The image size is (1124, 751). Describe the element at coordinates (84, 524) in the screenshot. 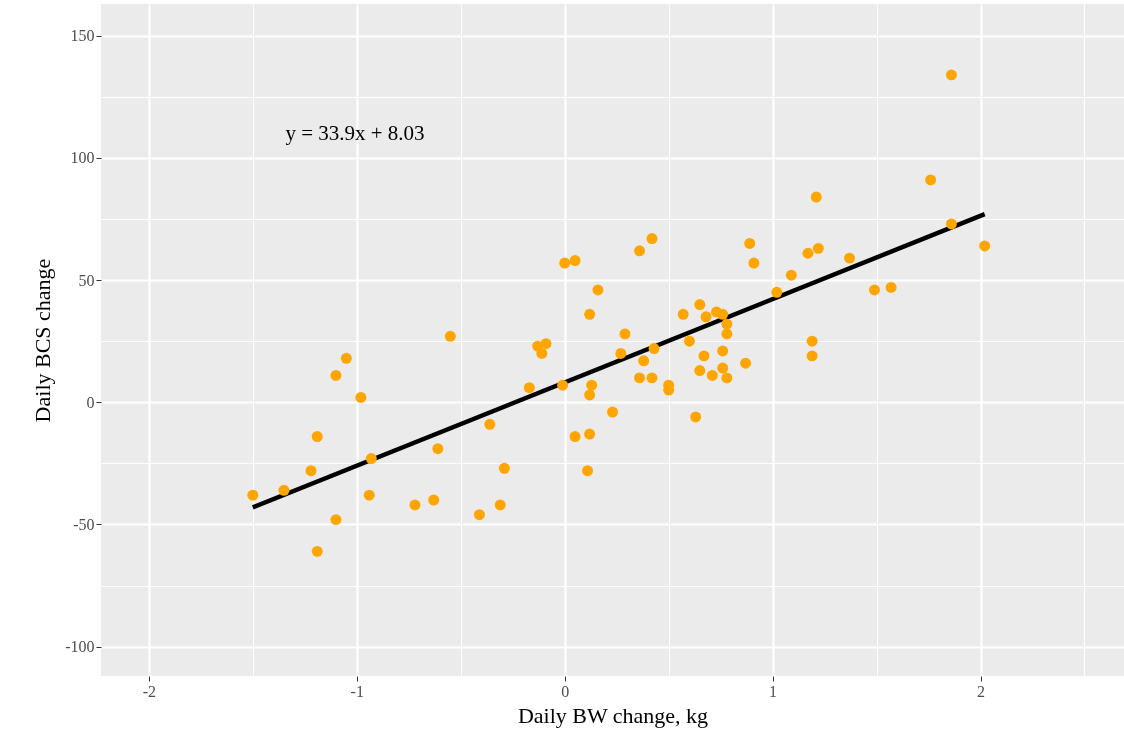

I see `y-tick-label: -50` at that location.